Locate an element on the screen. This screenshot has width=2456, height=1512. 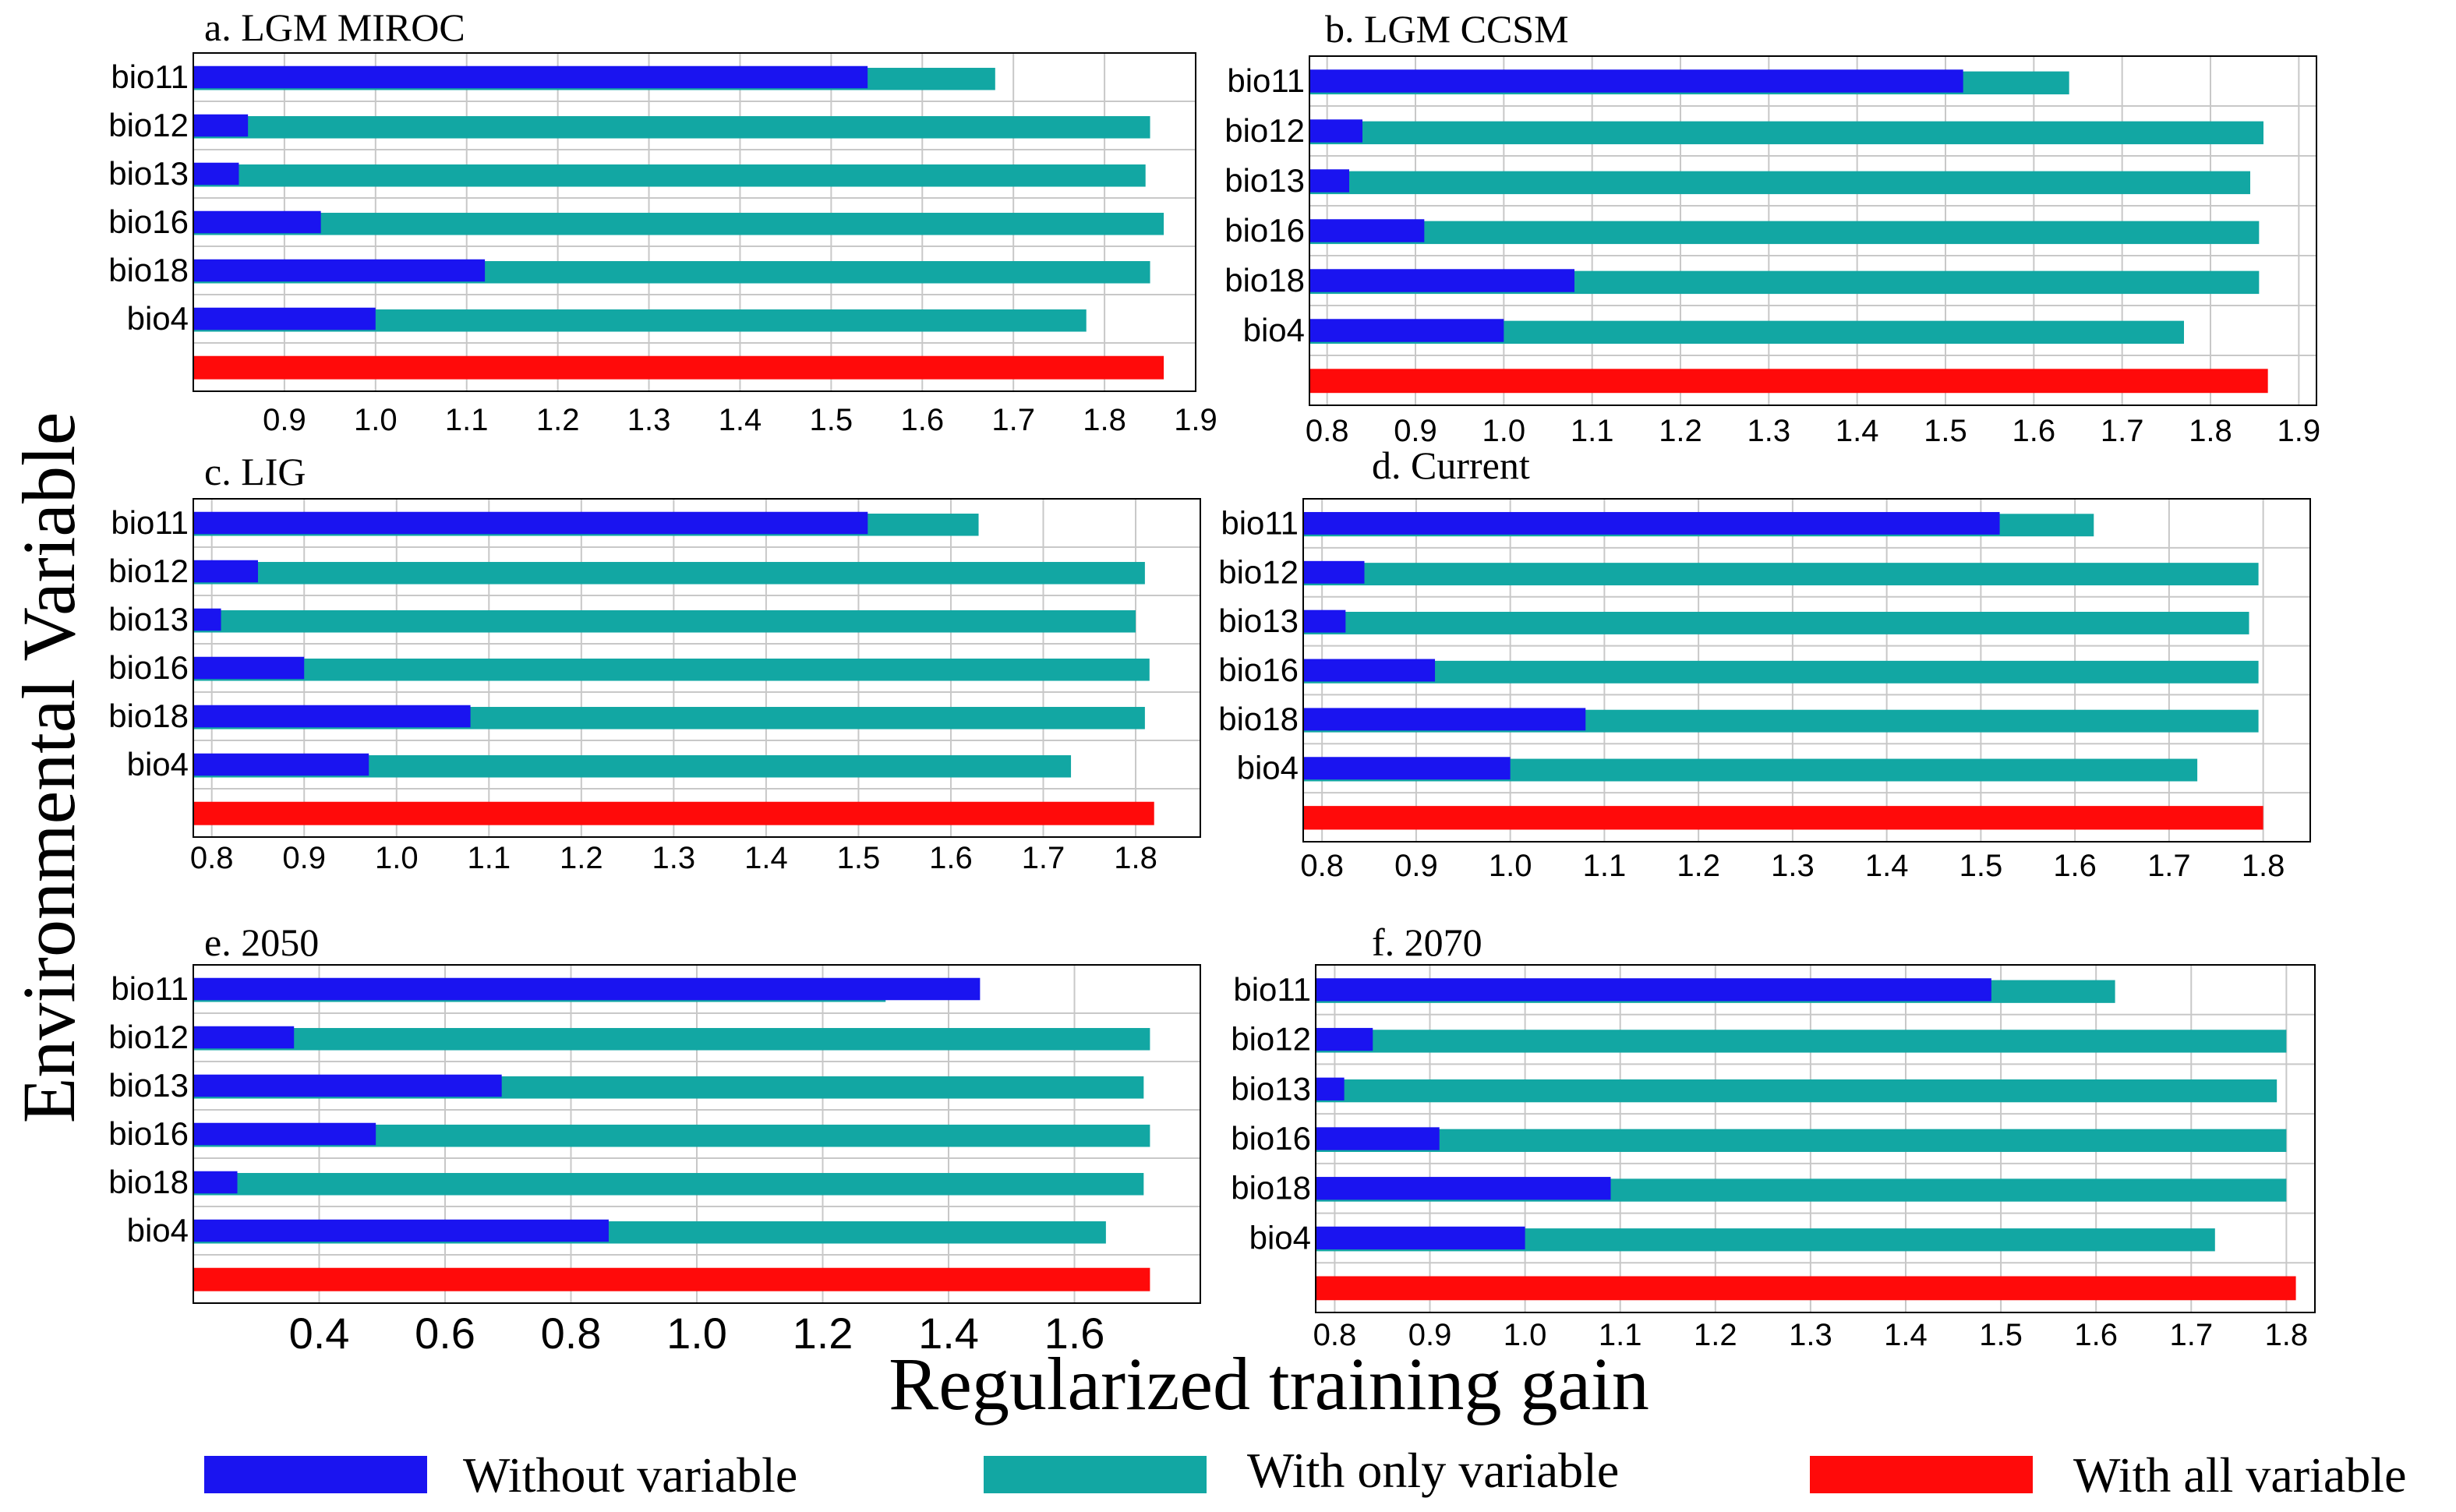
panel-title: b. LGM CCSM is located at coordinates (1447, 29).